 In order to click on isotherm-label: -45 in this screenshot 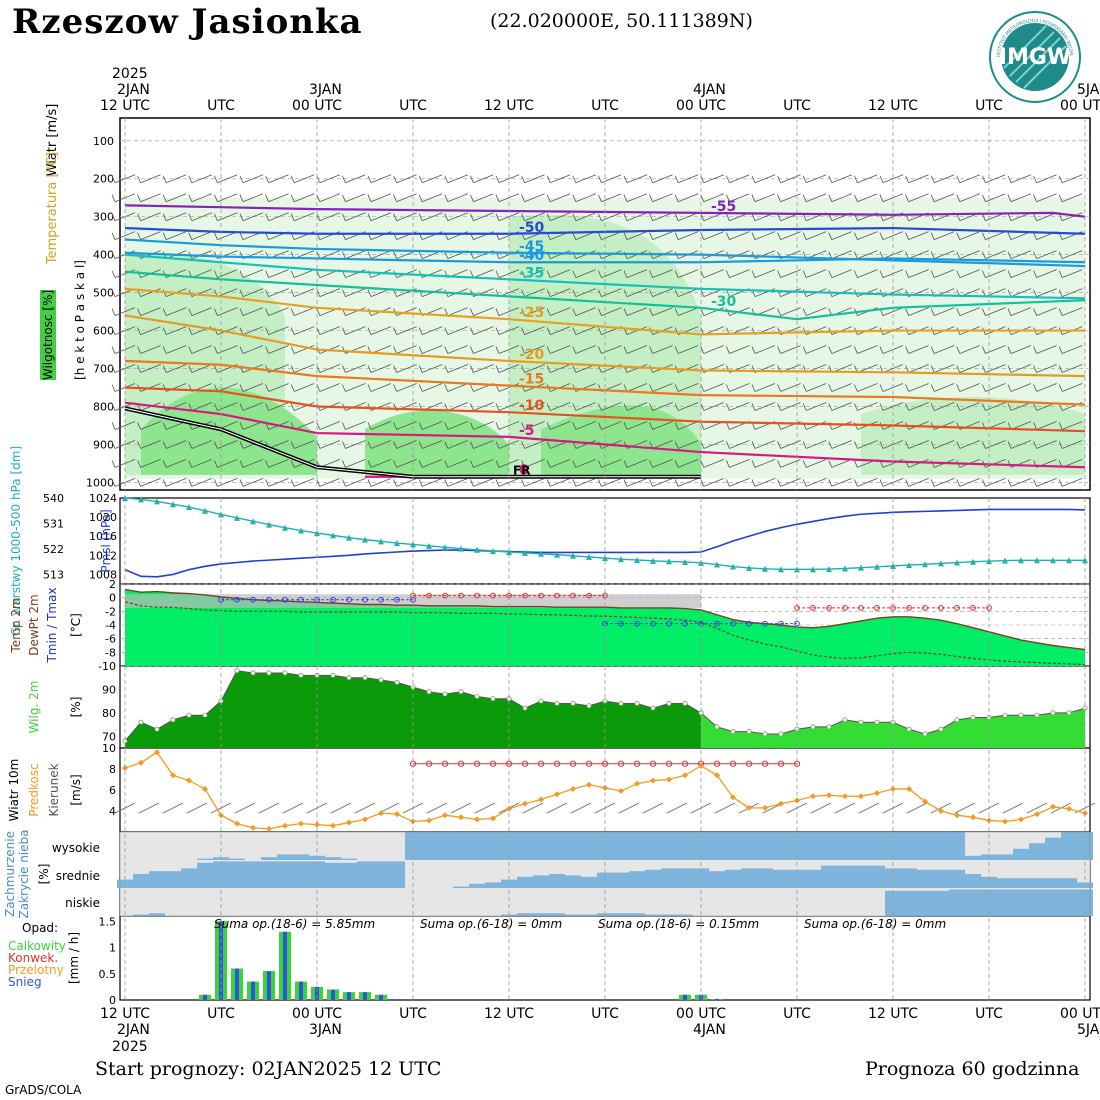, I will do `click(531, 247)`.